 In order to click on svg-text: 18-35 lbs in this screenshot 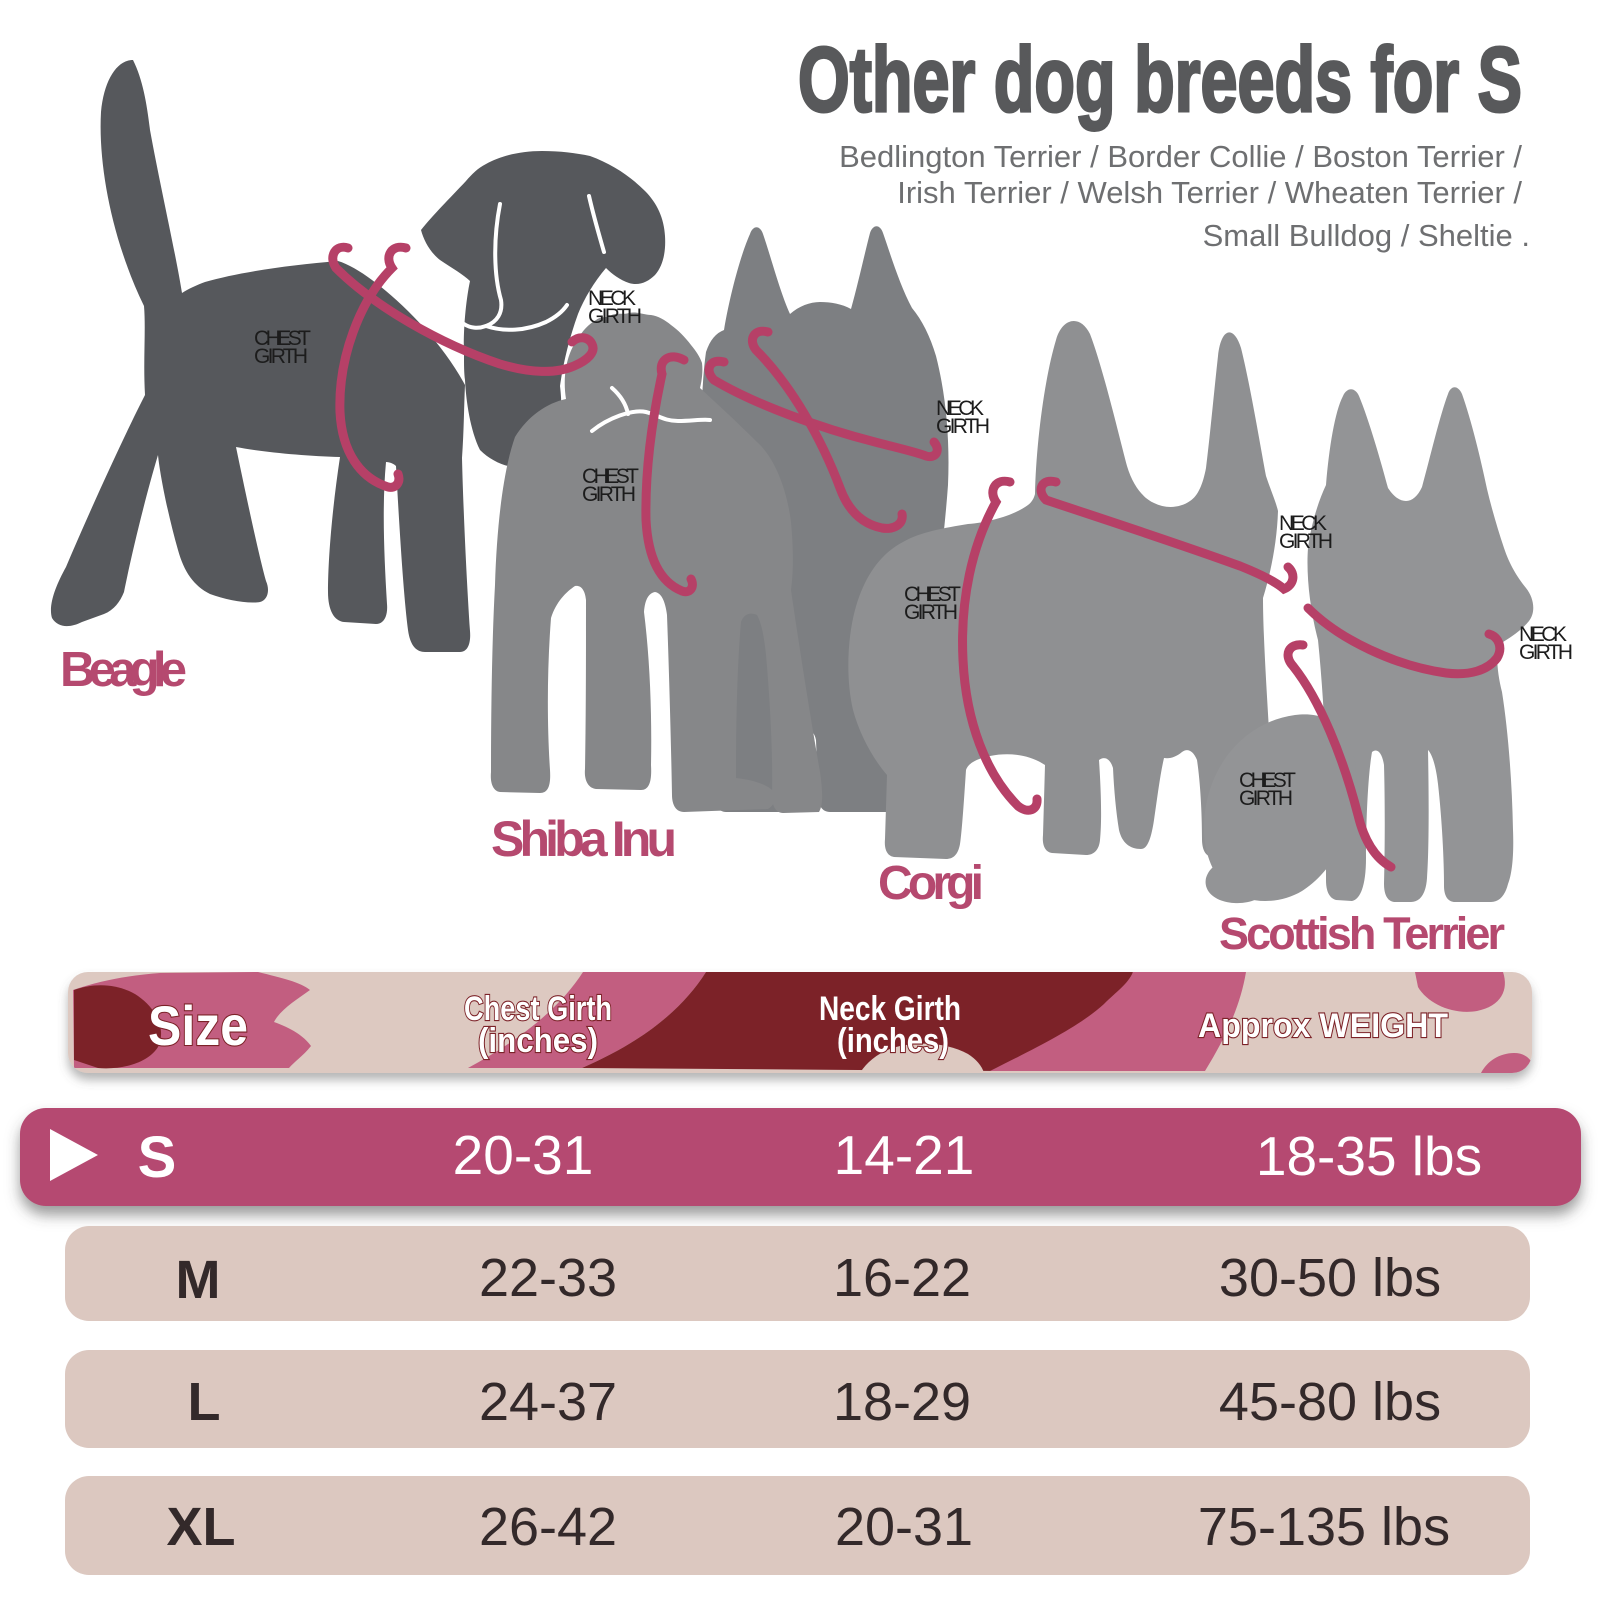, I will do `click(1369, 1156)`.